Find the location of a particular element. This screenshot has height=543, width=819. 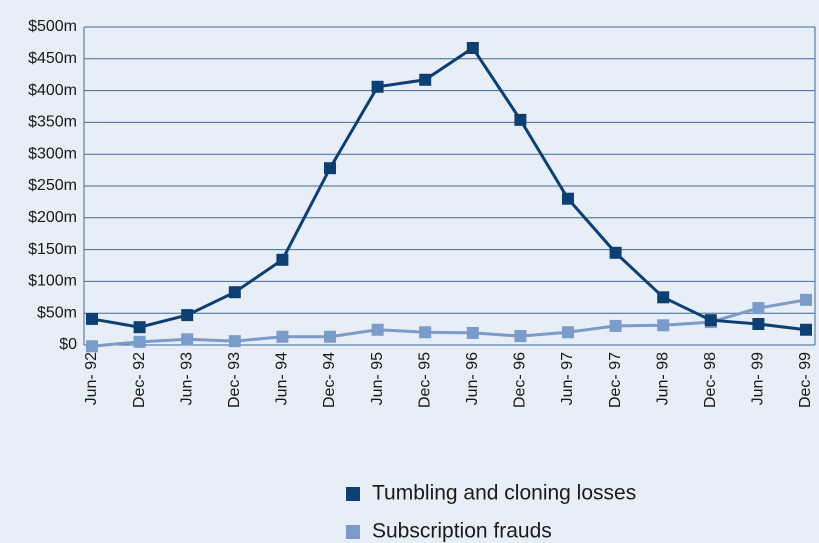

y-tick-label: $200m is located at coordinates (52, 217).